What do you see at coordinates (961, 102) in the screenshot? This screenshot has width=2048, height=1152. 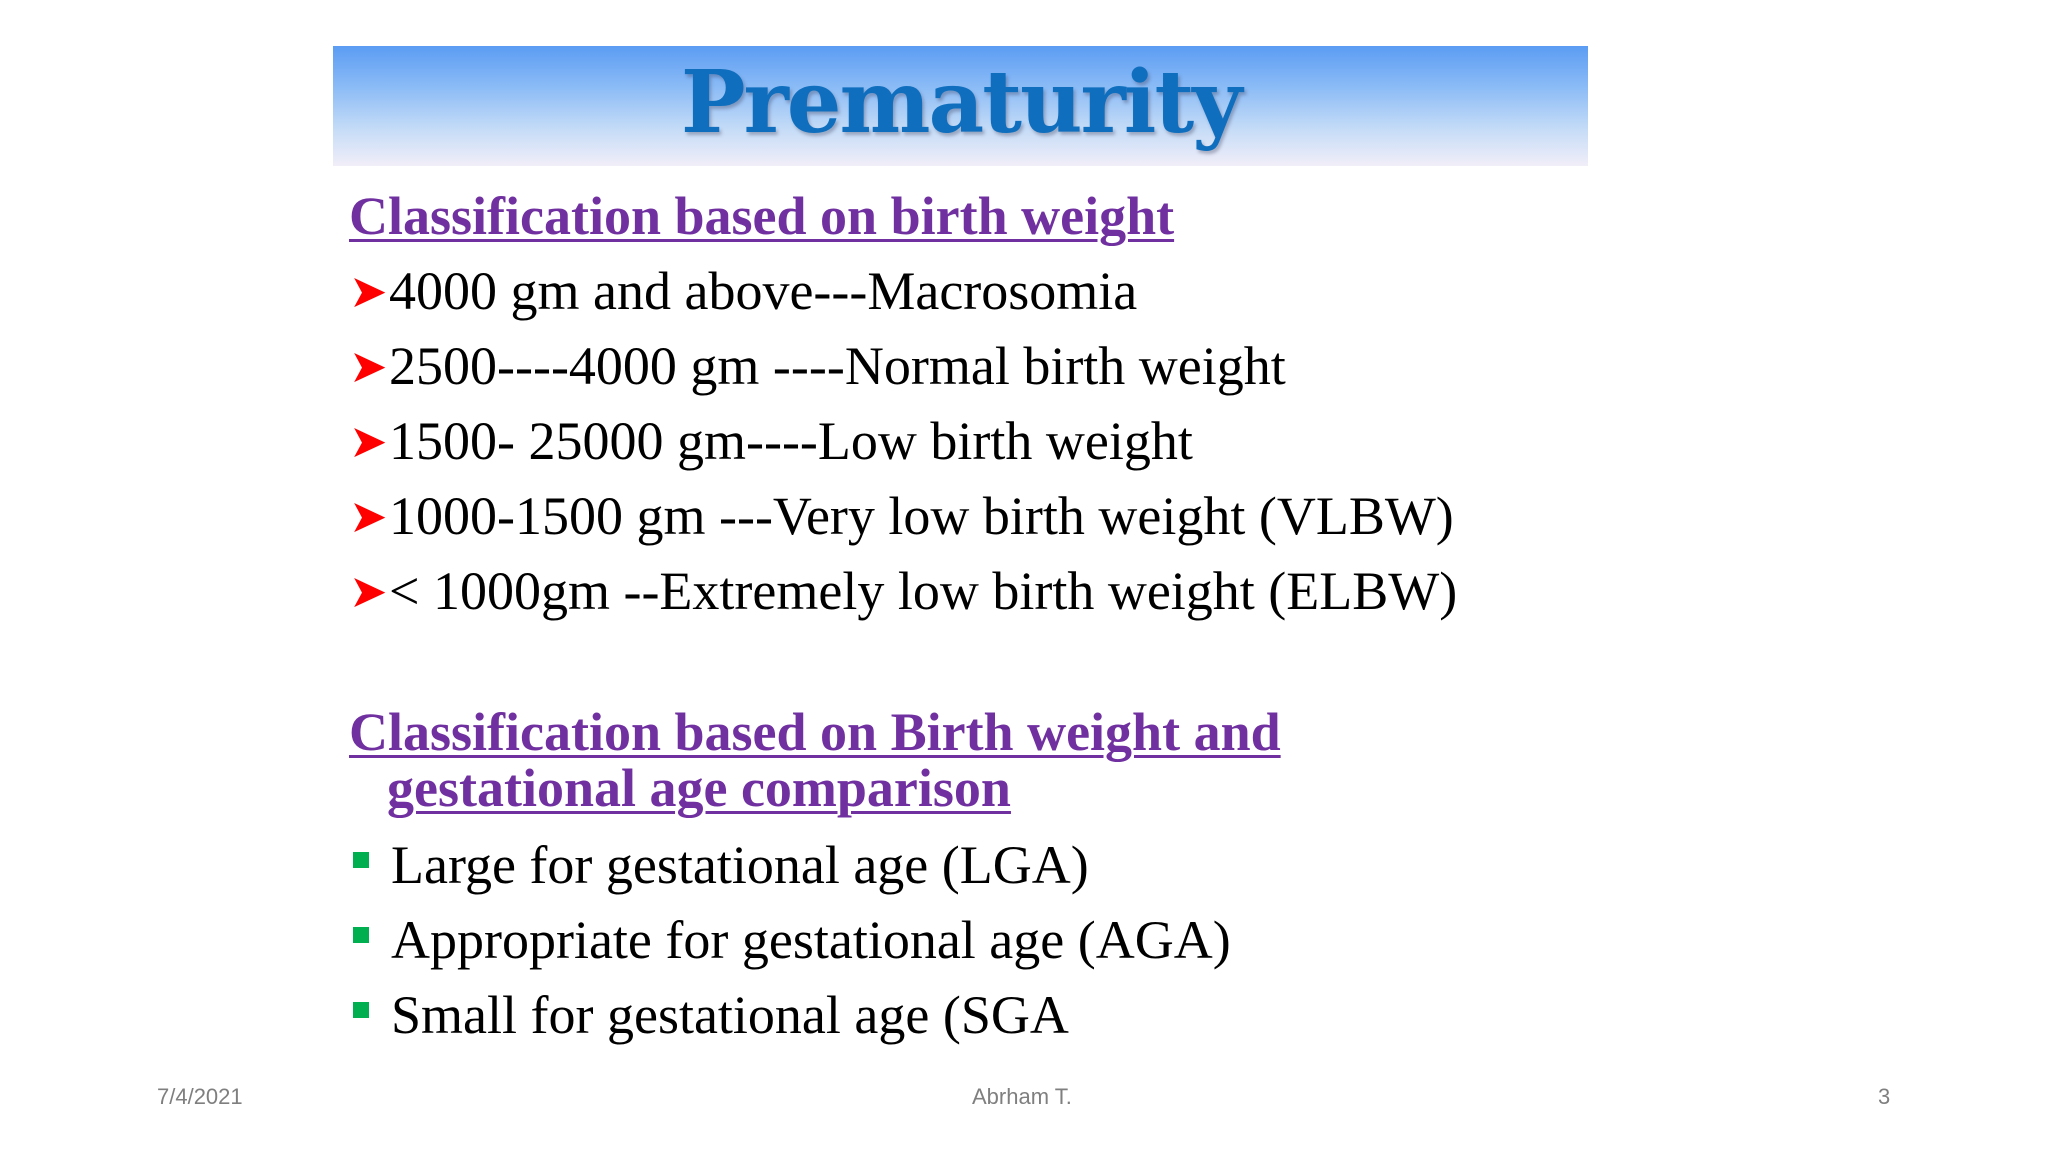 I see `slide-title: Prematurity` at bounding box center [961, 102].